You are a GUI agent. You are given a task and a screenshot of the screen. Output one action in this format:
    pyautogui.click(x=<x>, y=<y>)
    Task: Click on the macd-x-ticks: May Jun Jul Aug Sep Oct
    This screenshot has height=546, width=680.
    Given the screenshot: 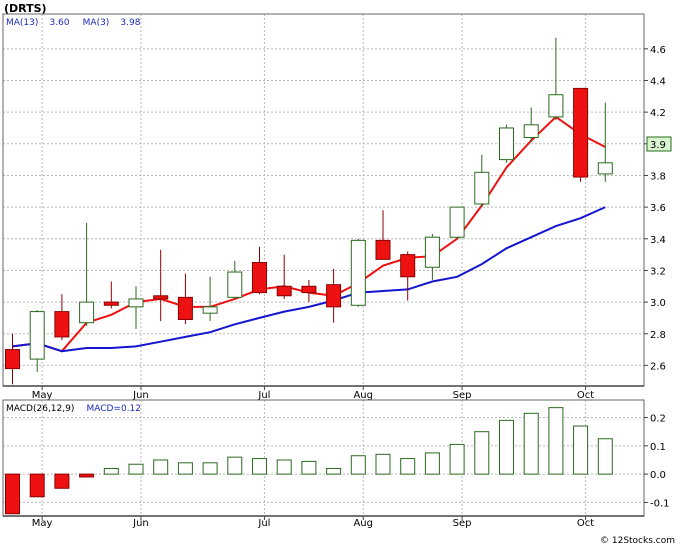 What is the action you would take?
    pyautogui.click(x=313, y=522)
    